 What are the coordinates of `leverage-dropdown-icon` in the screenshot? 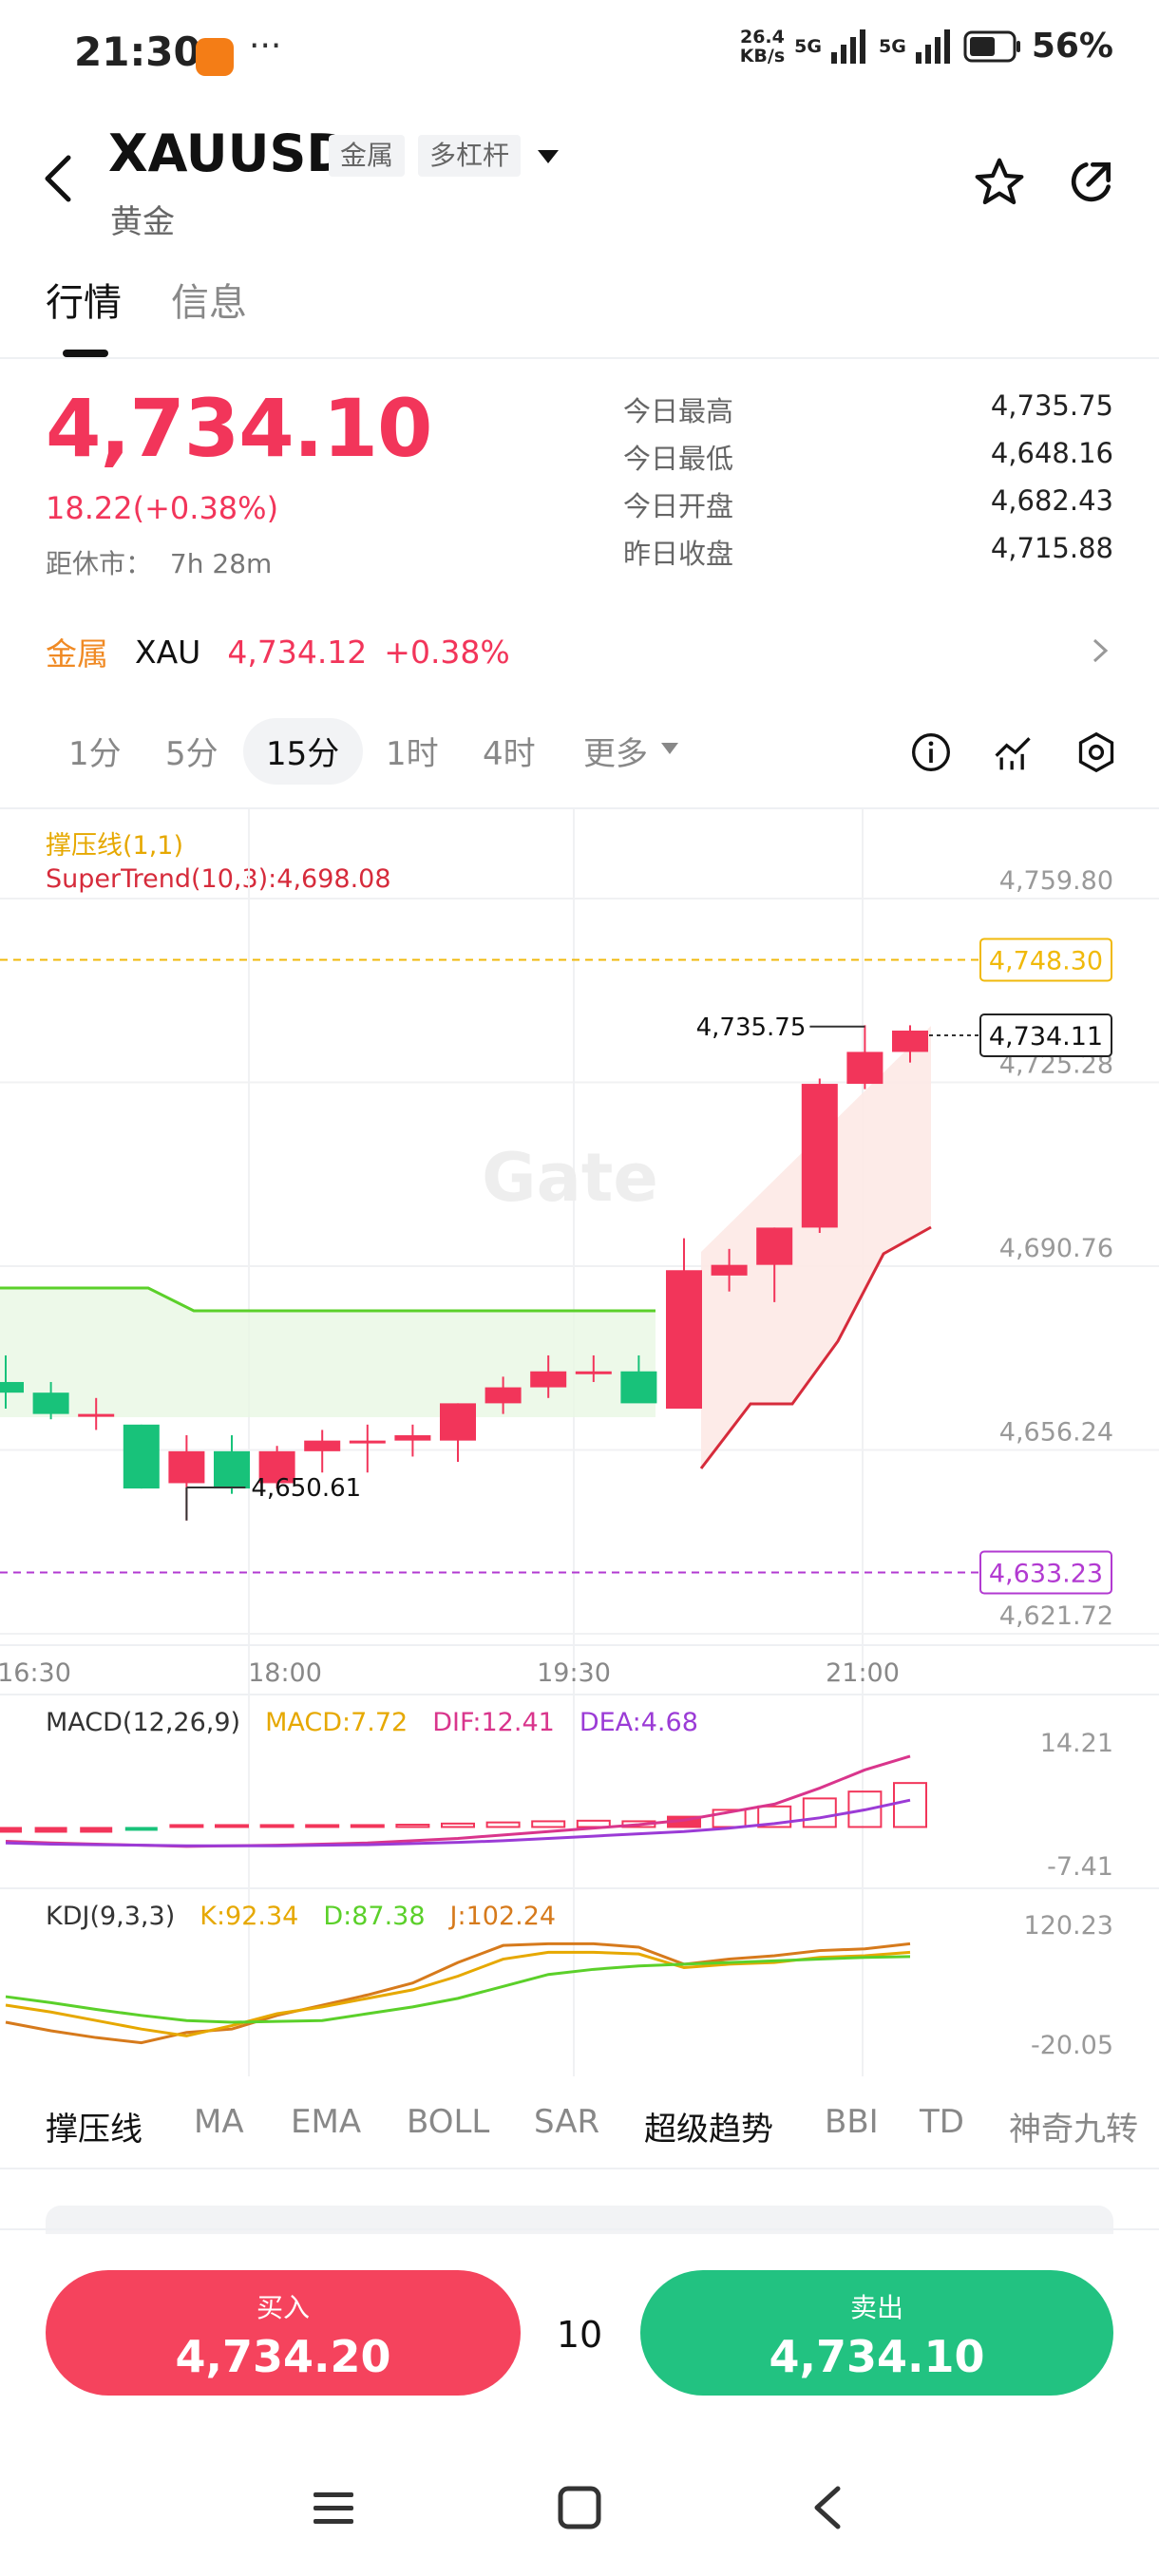 It's located at (548, 157).